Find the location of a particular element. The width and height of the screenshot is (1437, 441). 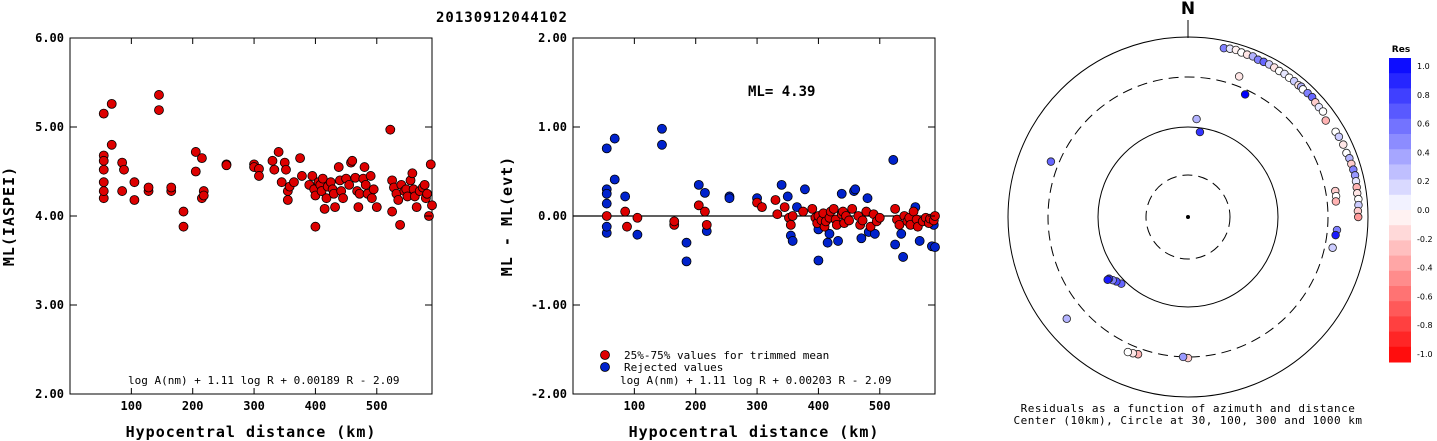

legend-marker-rejected is located at coordinates (605, 367).